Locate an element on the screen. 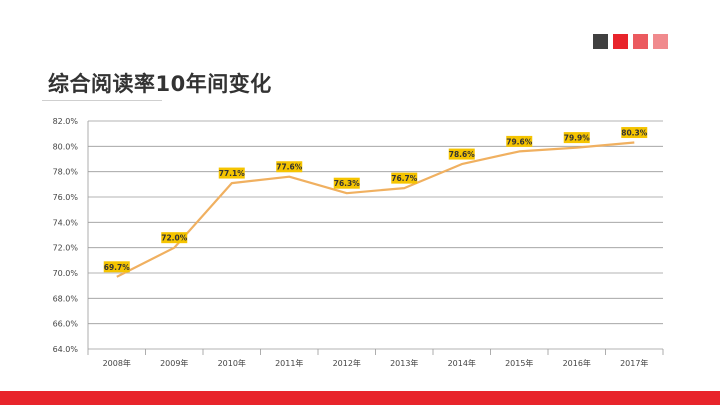  x-tick-label: 2010年 is located at coordinates (232, 363).